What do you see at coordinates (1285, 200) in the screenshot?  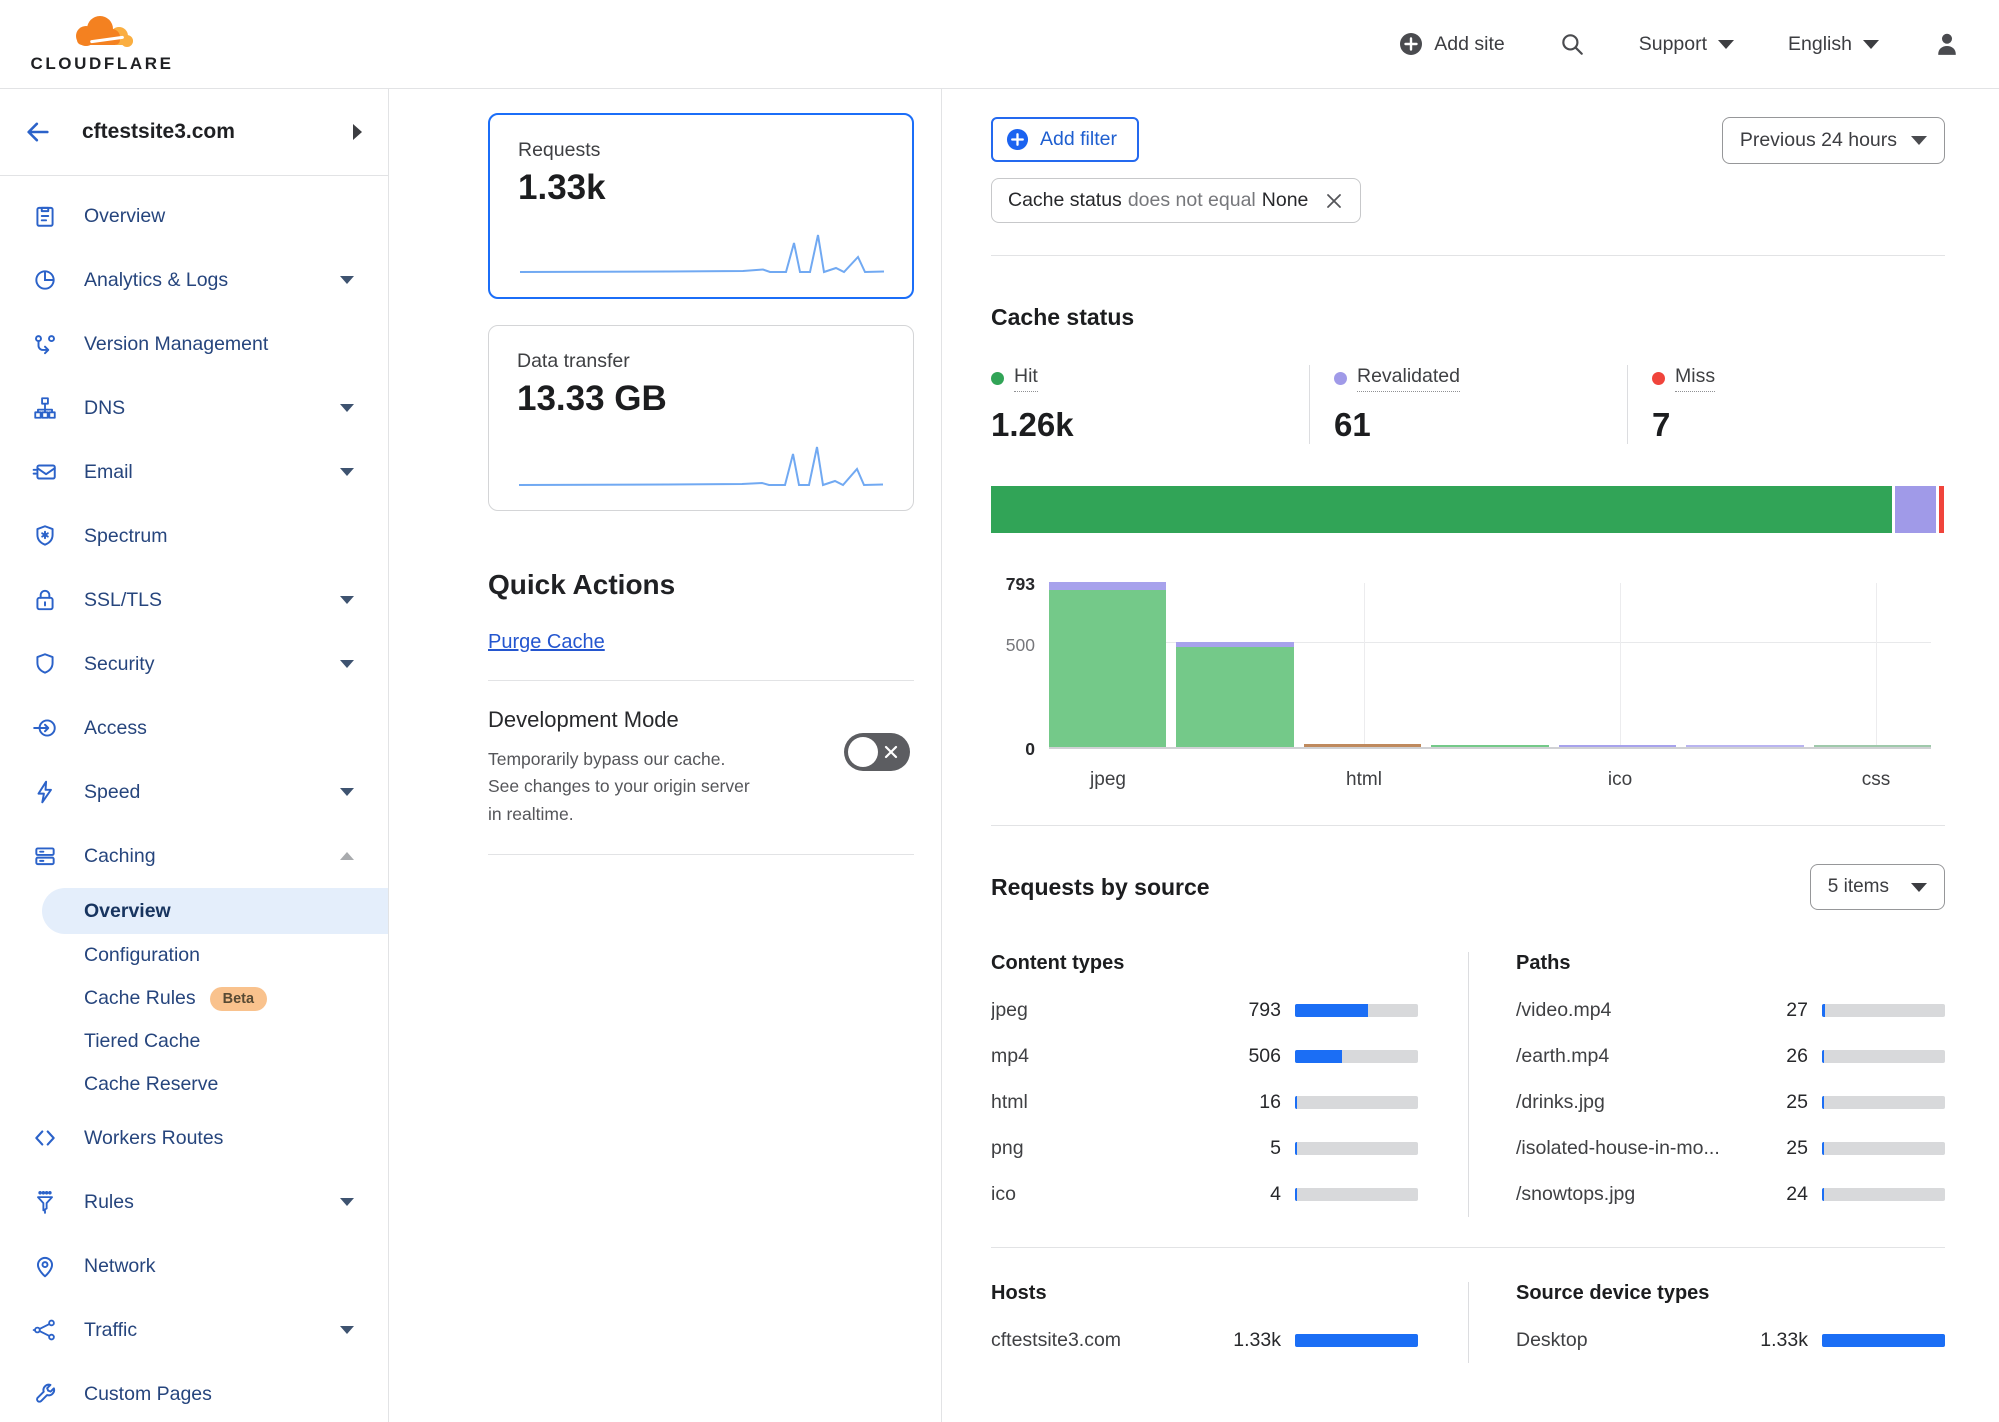 I see `filter-value: None` at bounding box center [1285, 200].